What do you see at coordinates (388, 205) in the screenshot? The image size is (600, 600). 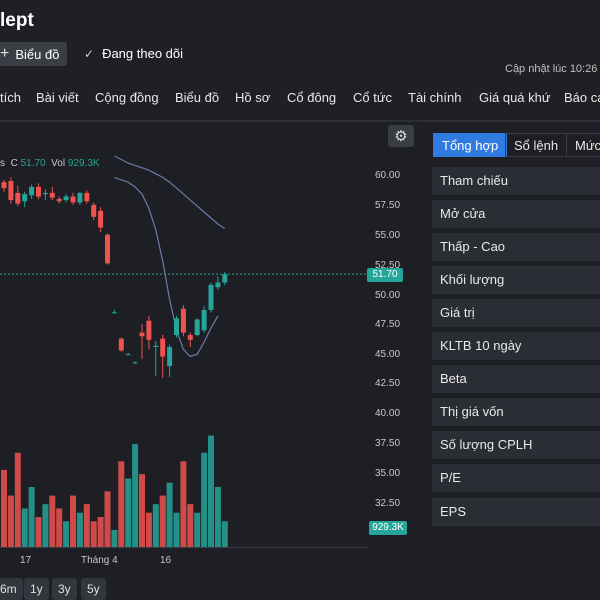 I see `y-tick: 57.50` at bounding box center [388, 205].